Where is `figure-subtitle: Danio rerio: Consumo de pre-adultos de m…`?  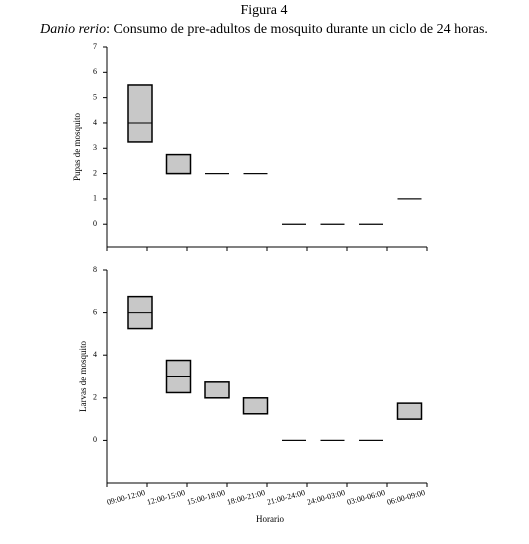 figure-subtitle: Danio rerio: Consumo de pre-adultos de m… is located at coordinates (263, 29).